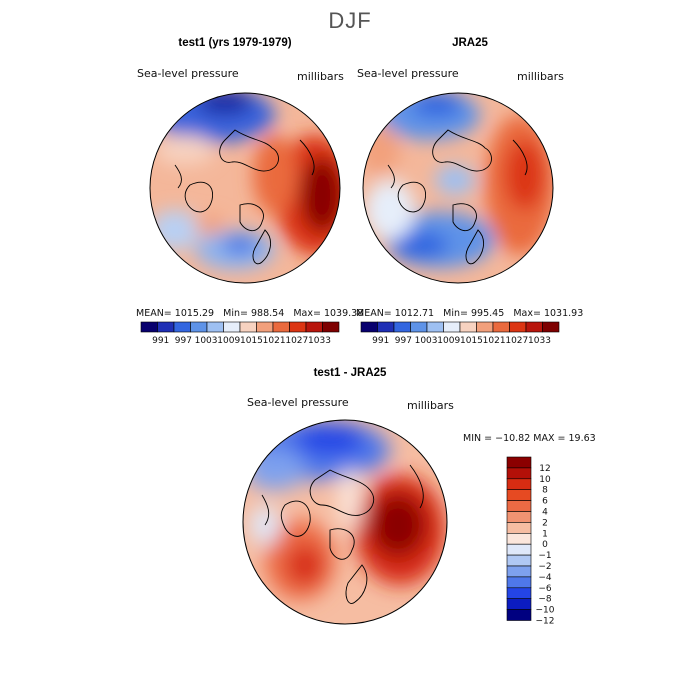 The width and height of the screenshot is (700, 700). What do you see at coordinates (420, 245) in the screenshot?
I see `low-pressure-icelandic-core` at bounding box center [420, 245].